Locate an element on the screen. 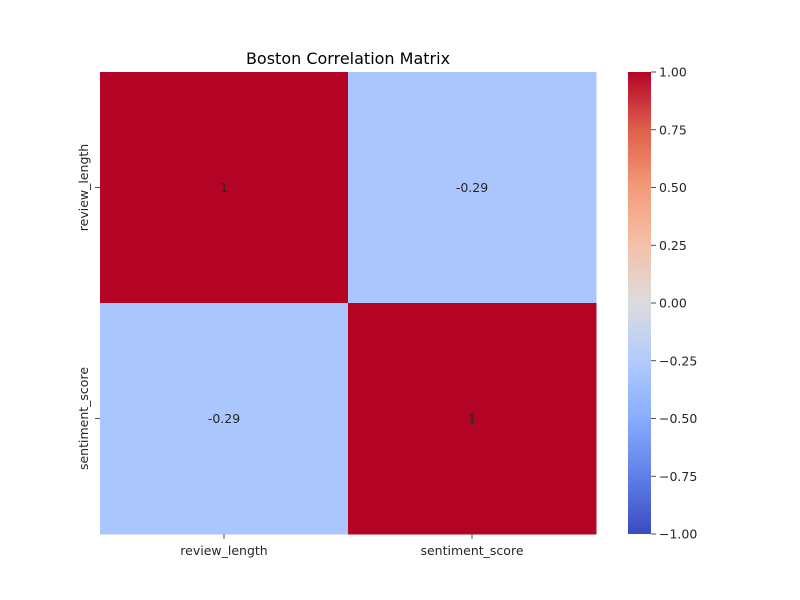  colorbar-tick-label-1: 0.75 is located at coordinates (673, 129).